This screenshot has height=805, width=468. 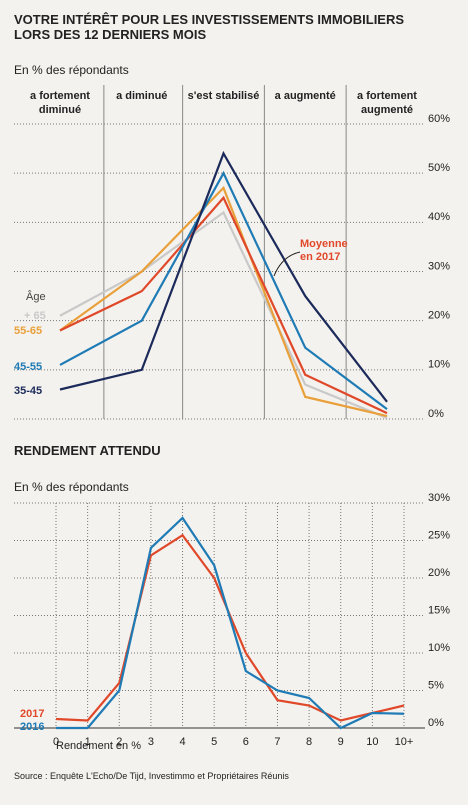 What do you see at coordinates (28, 391) in the screenshot?
I see `legend-label: 35-45` at bounding box center [28, 391].